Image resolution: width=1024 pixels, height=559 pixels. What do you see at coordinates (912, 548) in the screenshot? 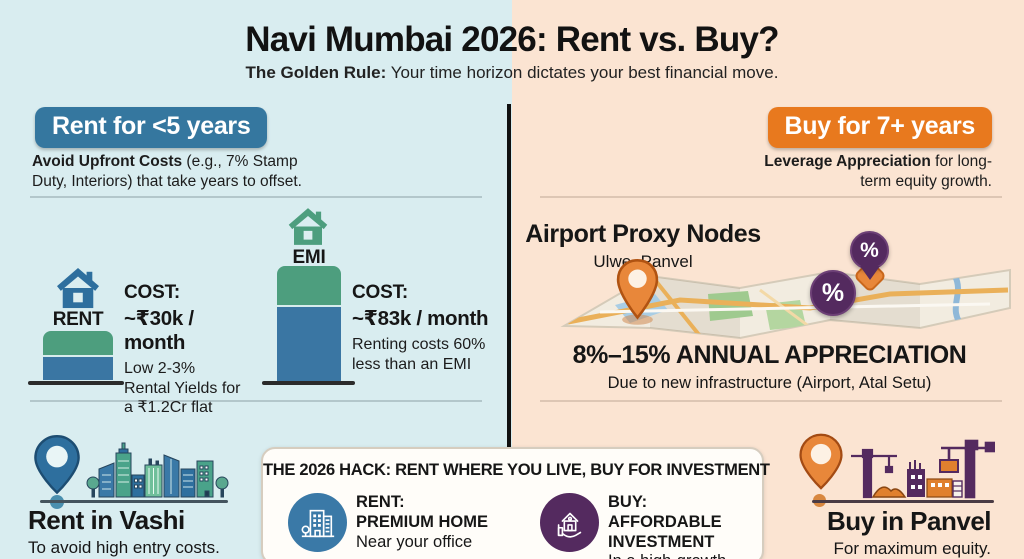
I see `buy-city-subtitle: For maximum equity.` at bounding box center [912, 548].